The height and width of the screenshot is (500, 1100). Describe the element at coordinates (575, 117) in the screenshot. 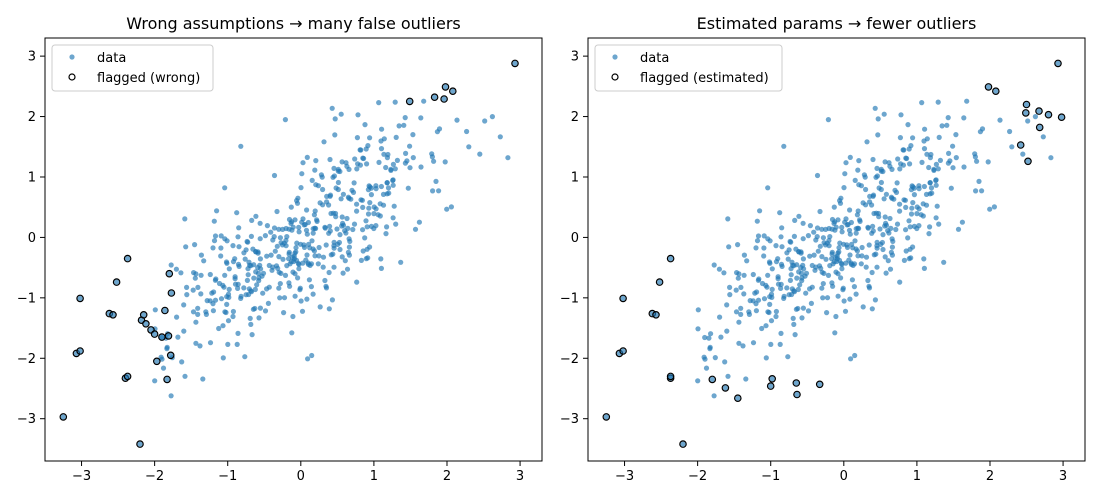

I see `y-tick-label: 2` at that location.